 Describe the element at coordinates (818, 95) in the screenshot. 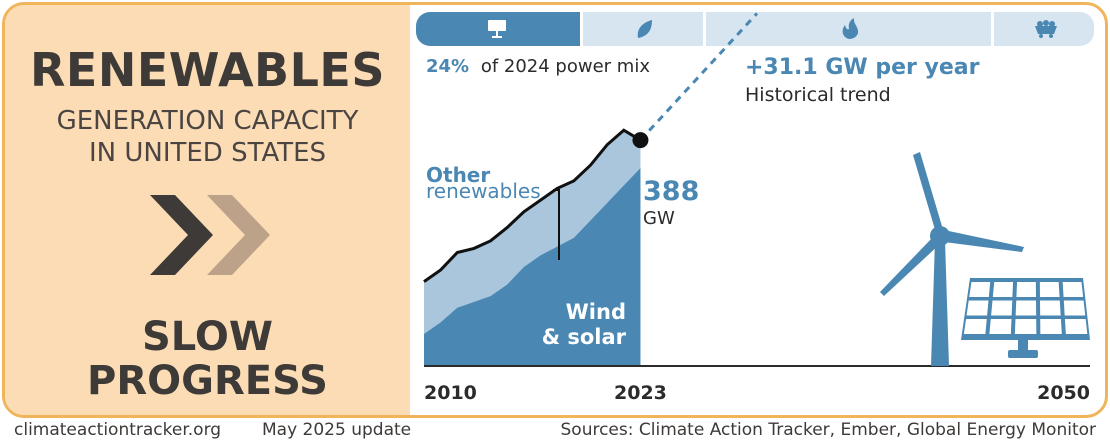

I see `trend-label: Historical trend` at that location.